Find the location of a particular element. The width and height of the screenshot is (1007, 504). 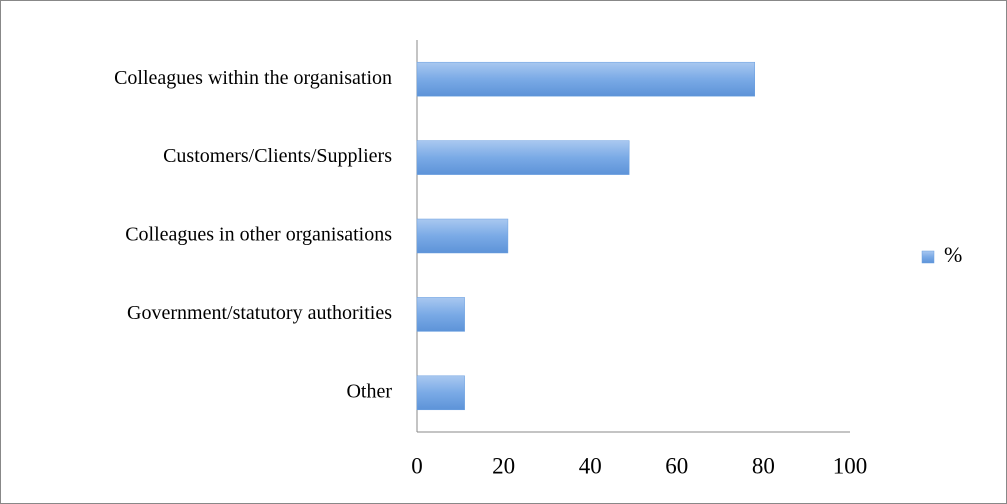

y-tick-label: Other is located at coordinates (369, 391).